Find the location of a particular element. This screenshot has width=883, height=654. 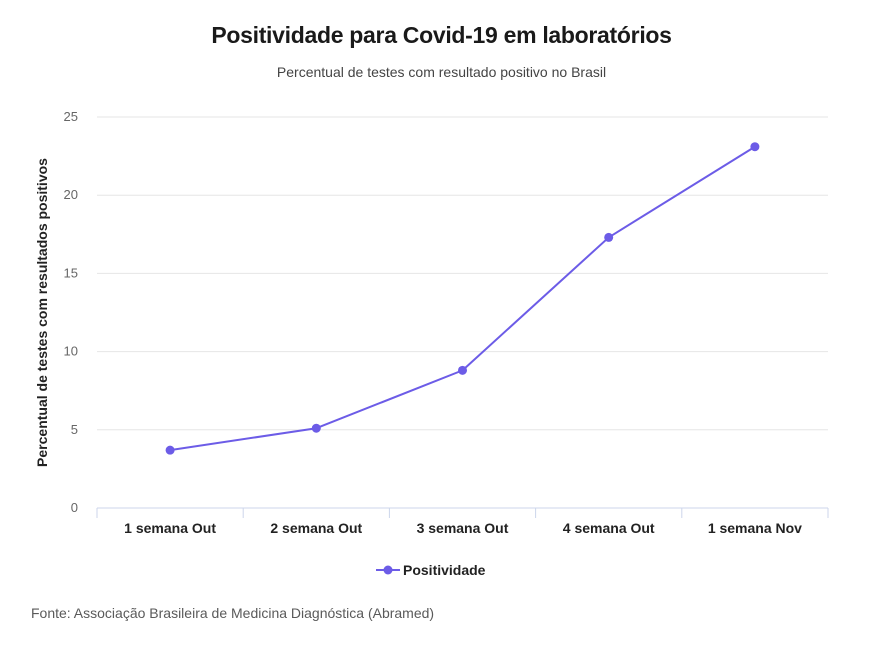

legend: Positividade is located at coordinates (431, 570).